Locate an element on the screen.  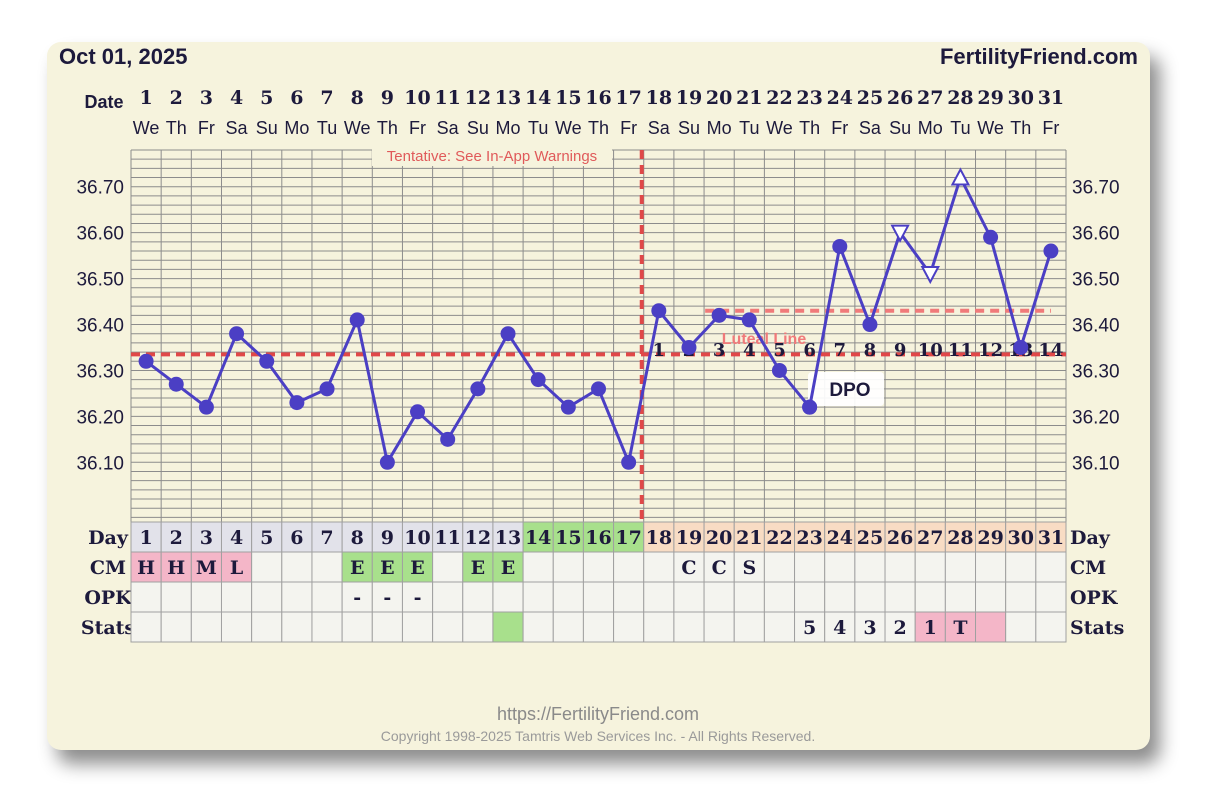
weekday-label: Su is located at coordinates (689, 128).